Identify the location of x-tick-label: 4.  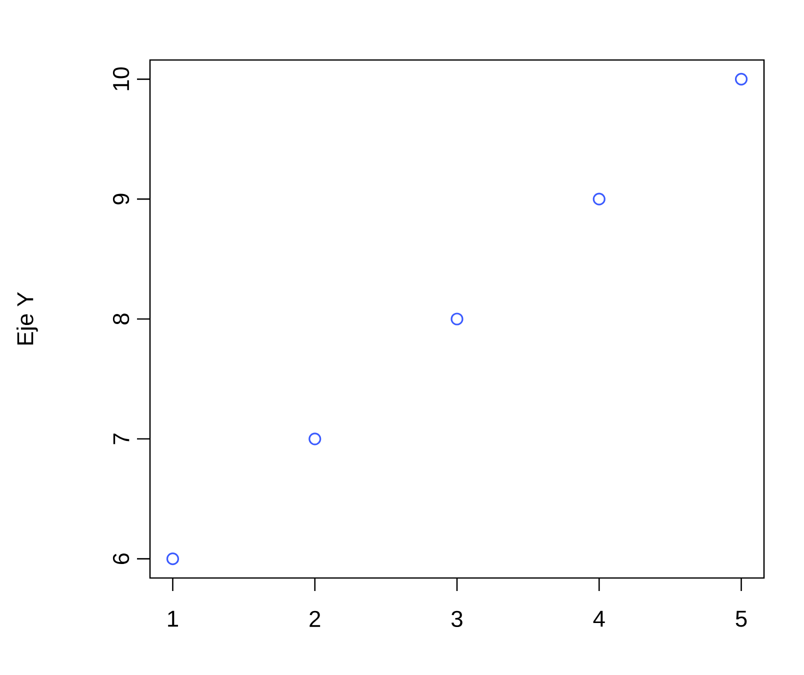
(599, 618).